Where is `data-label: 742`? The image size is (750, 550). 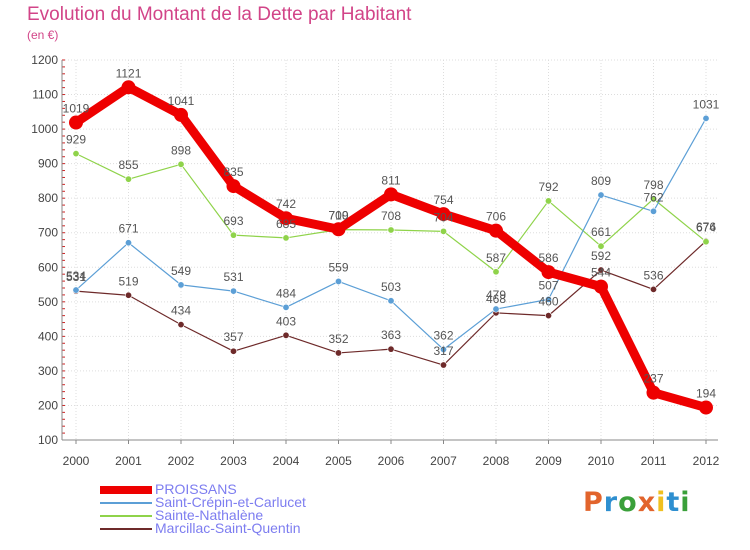 data-label: 742 is located at coordinates (286, 204).